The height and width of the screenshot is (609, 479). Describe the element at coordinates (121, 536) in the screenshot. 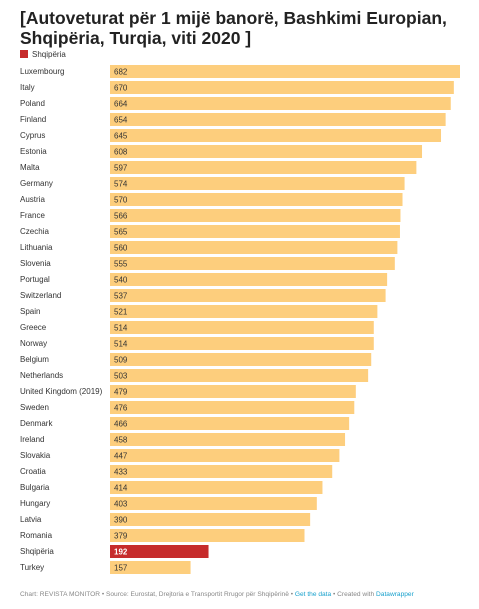

I see `value-label: 379` at that location.